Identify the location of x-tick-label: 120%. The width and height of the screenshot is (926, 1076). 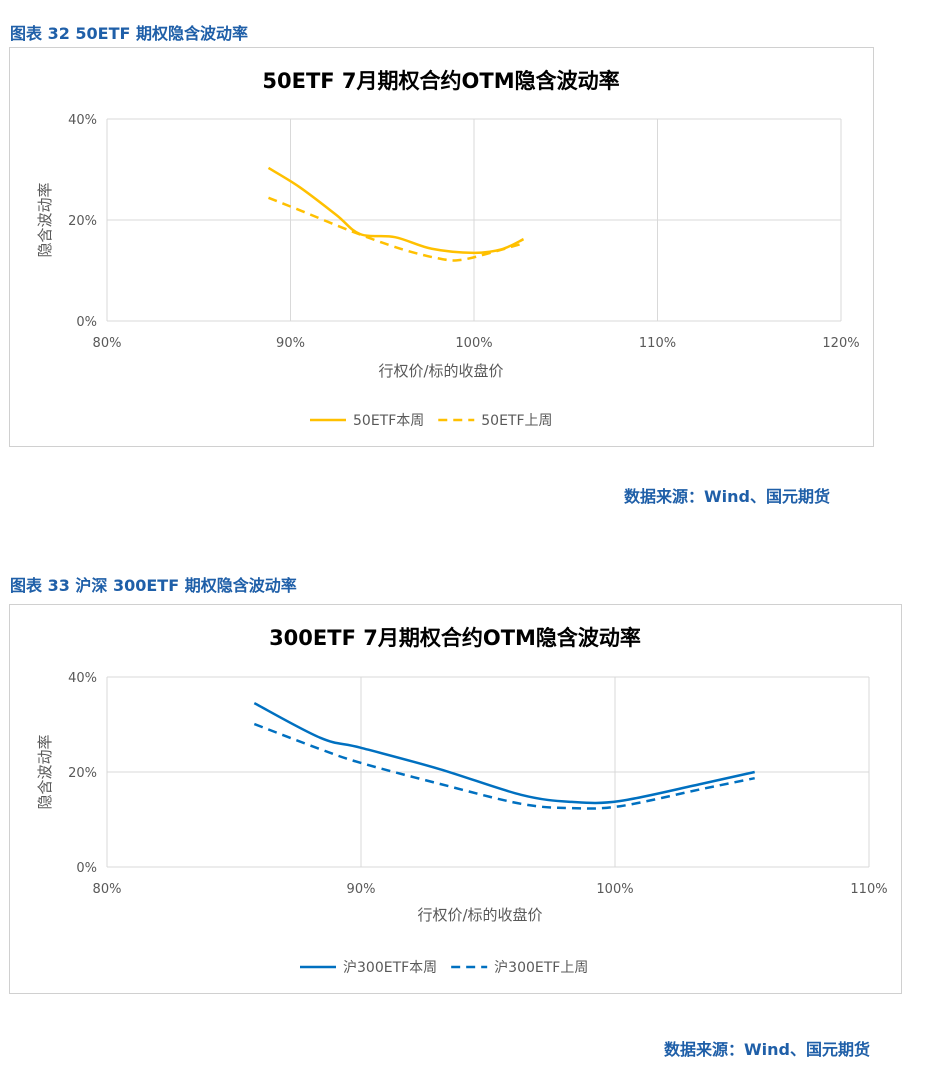
(840, 343).